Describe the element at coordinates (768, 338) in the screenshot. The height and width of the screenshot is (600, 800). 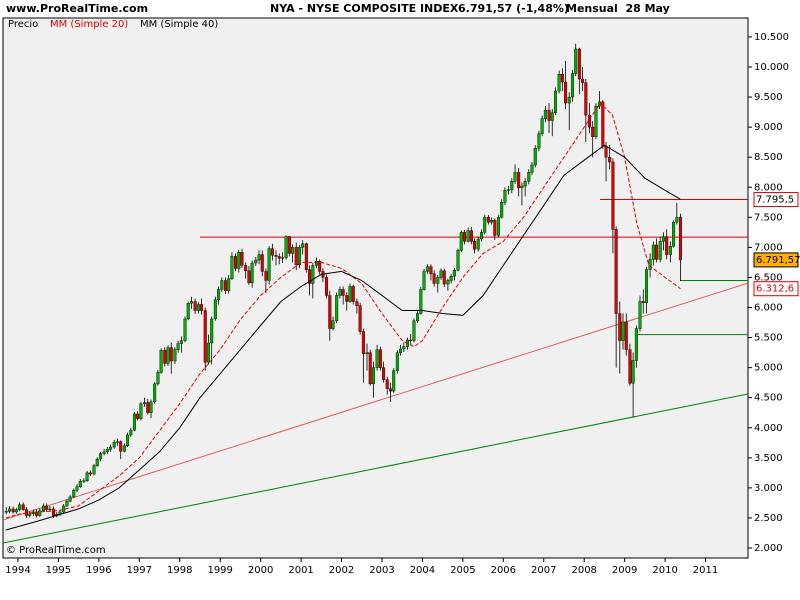
I see `y-tick-label: 5.500` at that location.